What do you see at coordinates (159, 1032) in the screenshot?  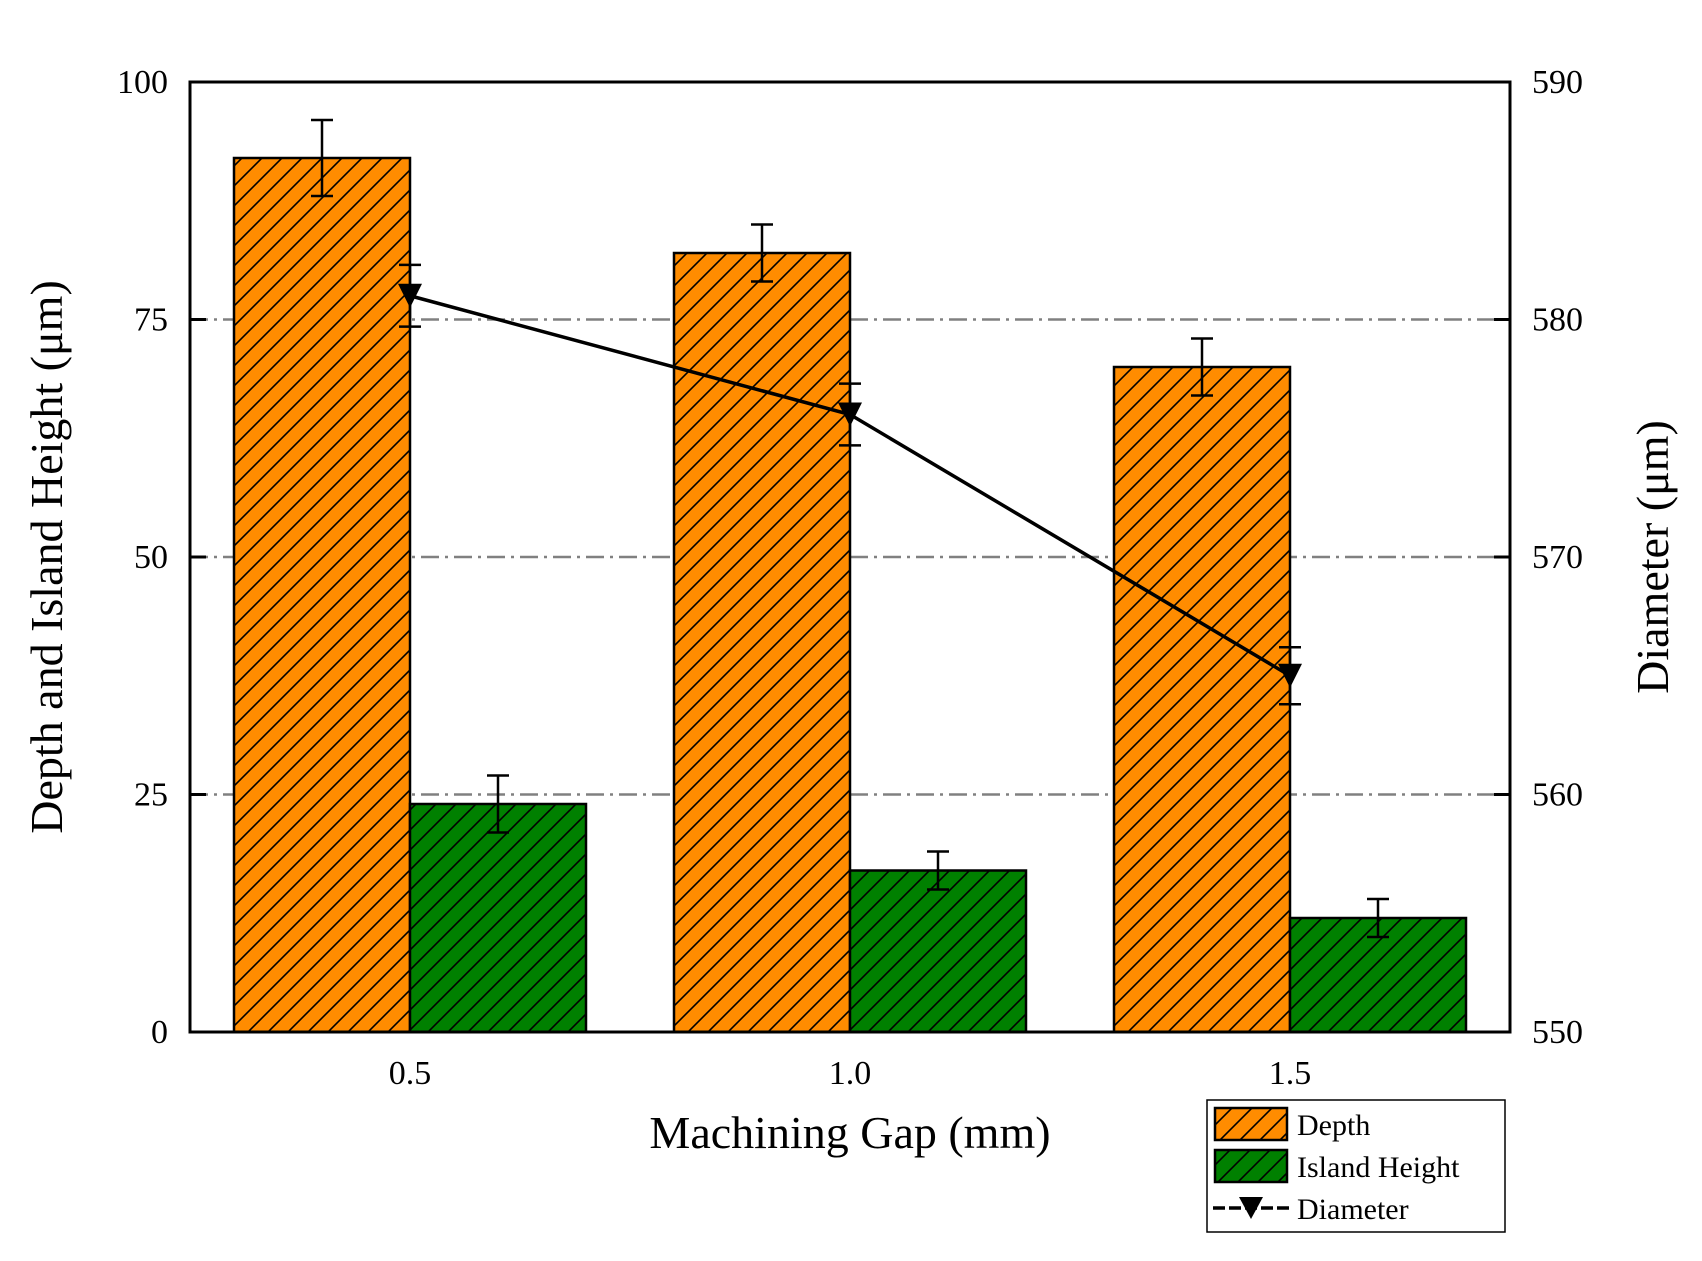 I see `y-tick-label: 0` at bounding box center [159, 1032].